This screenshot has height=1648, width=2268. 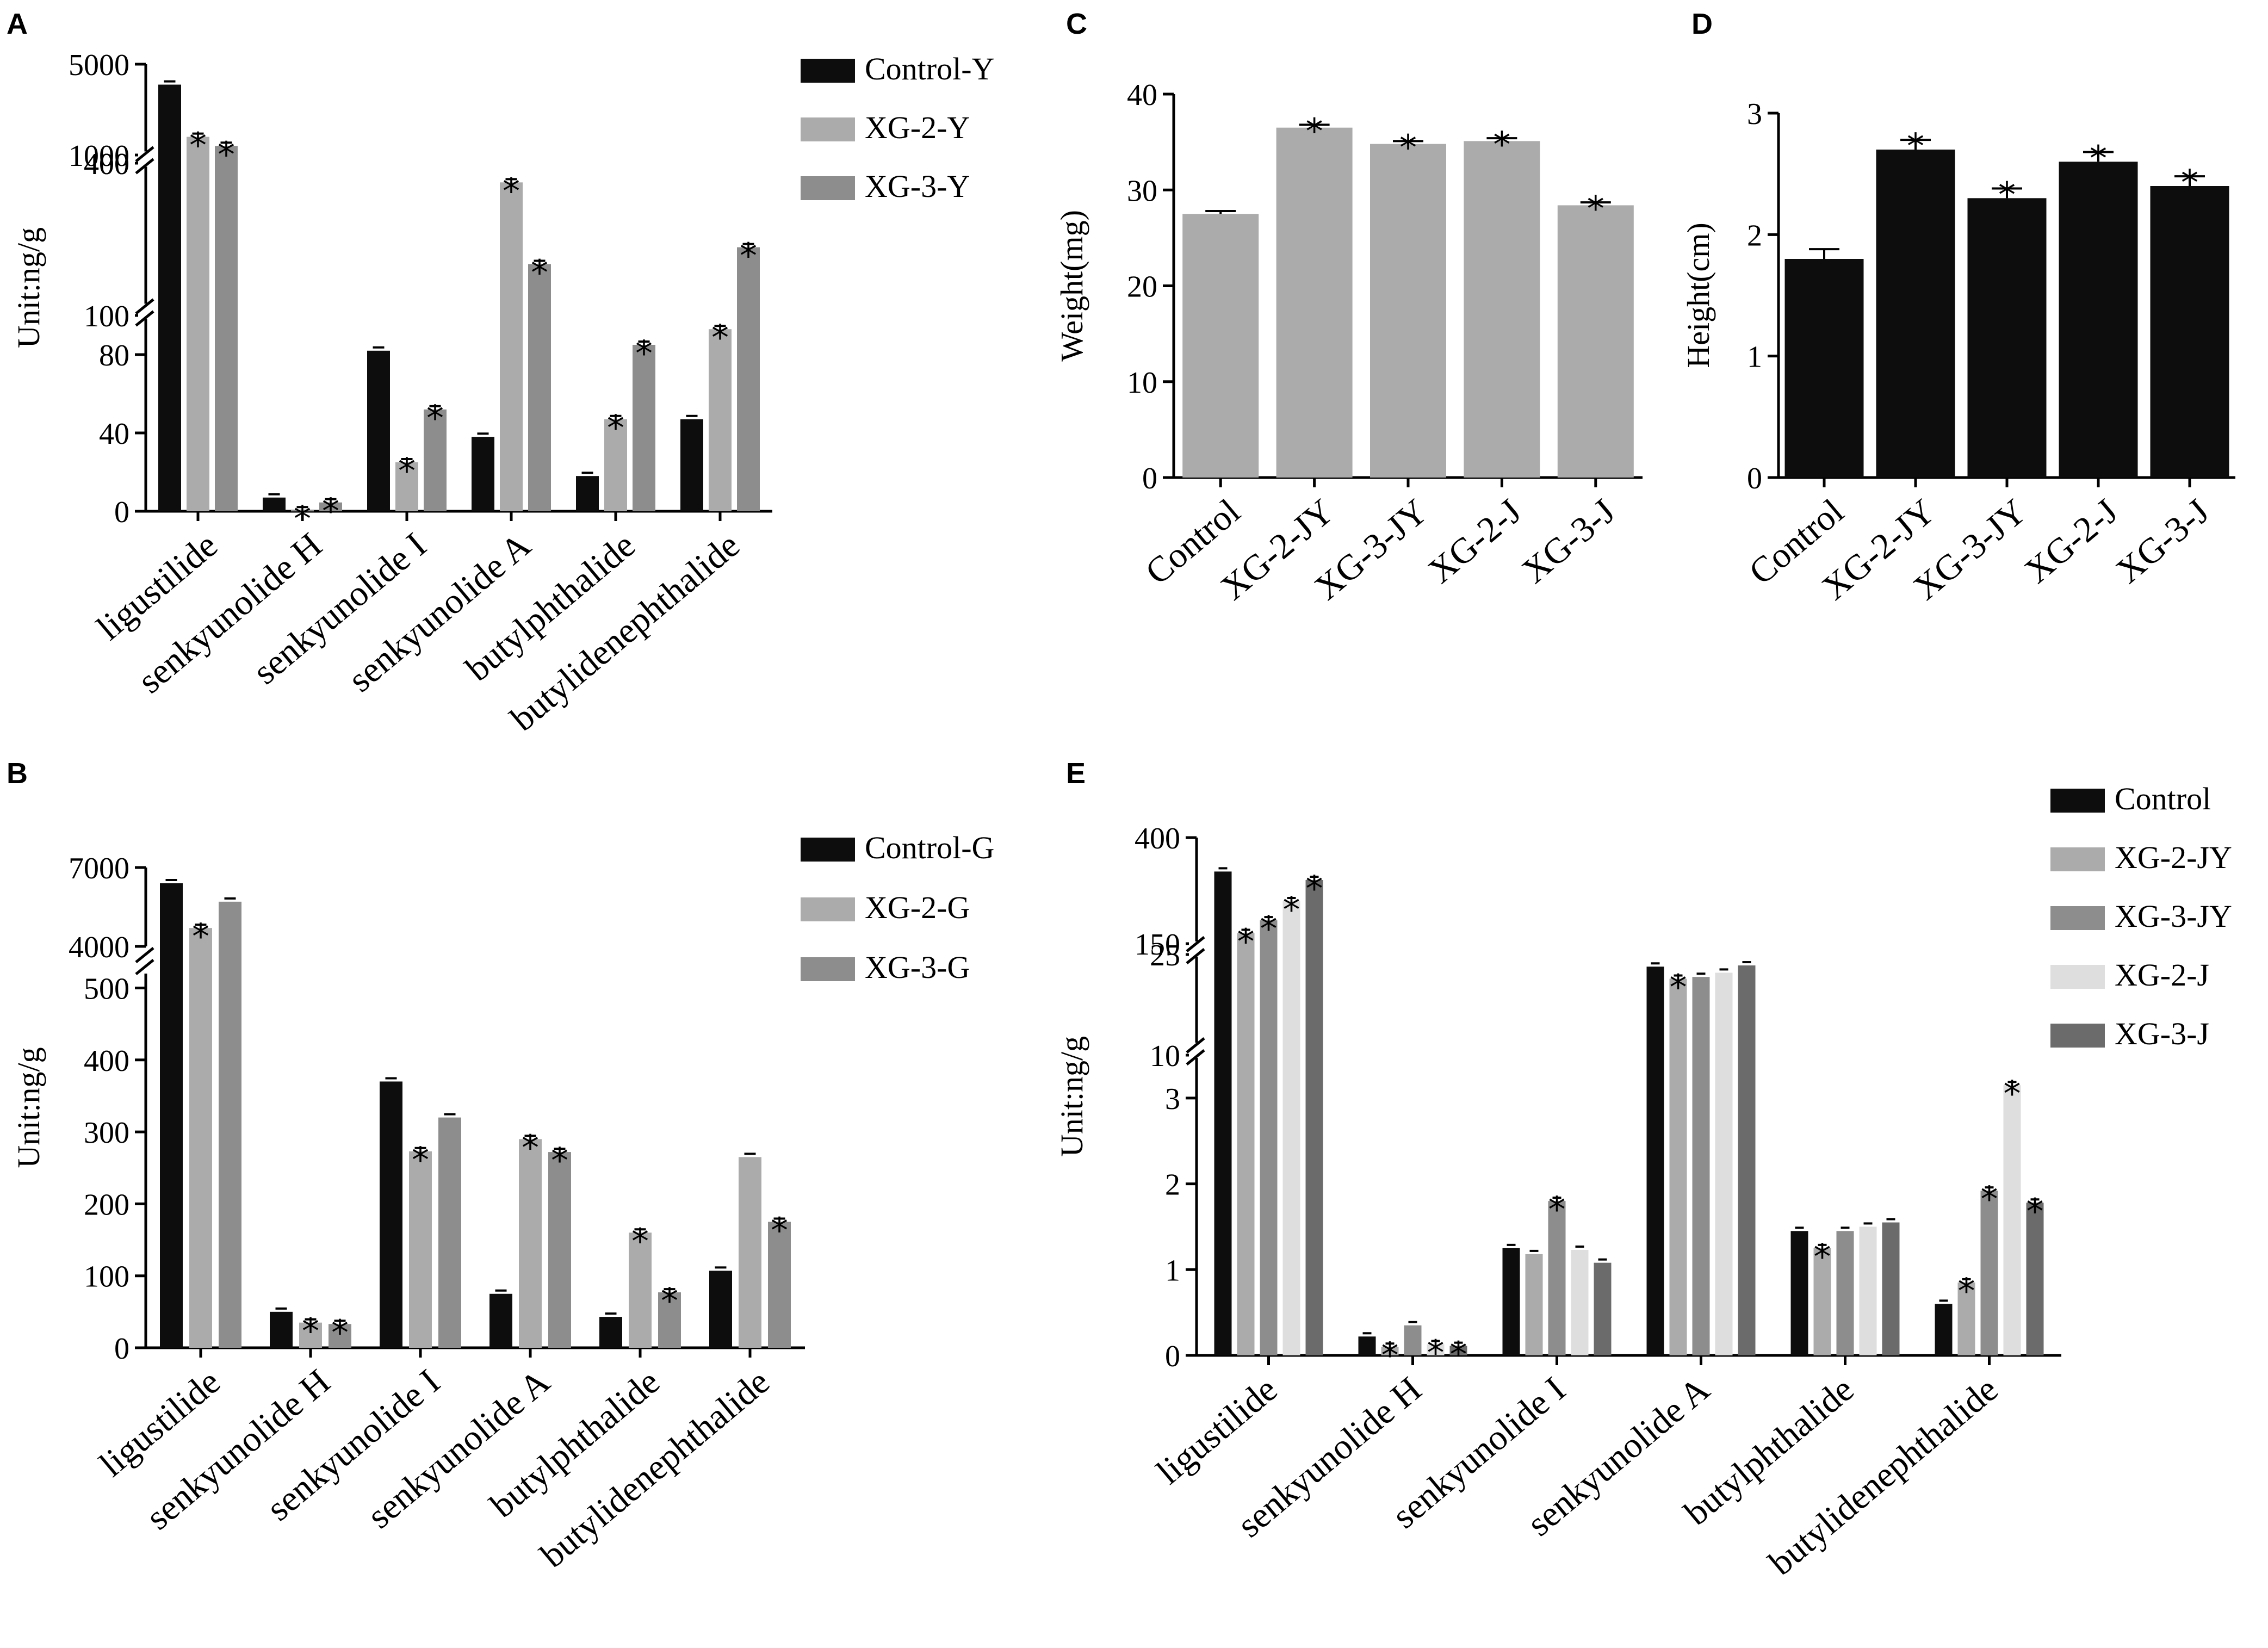 I want to click on y-axis-title: Height(cm), so click(x=1698, y=295).